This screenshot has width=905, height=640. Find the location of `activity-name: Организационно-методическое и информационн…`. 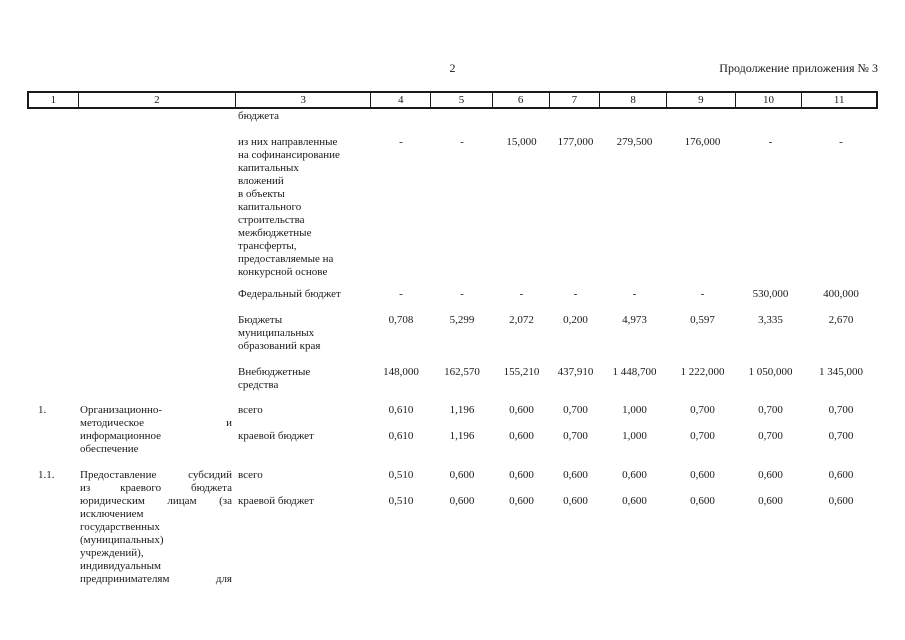

activity-name: Организационно-методическое и информационн… is located at coordinates (156, 430).